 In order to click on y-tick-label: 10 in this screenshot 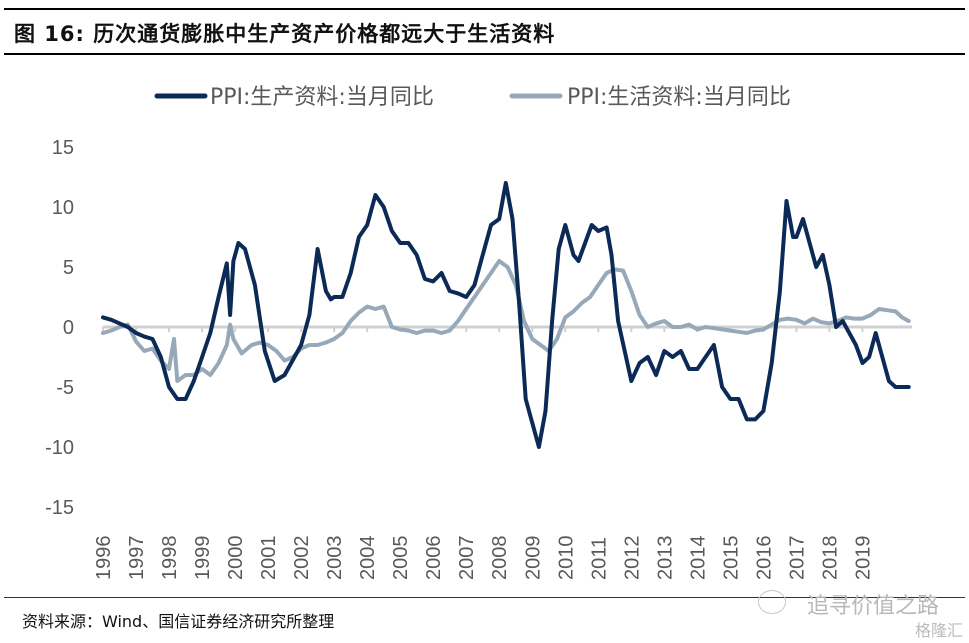, I will do `click(63, 208)`.